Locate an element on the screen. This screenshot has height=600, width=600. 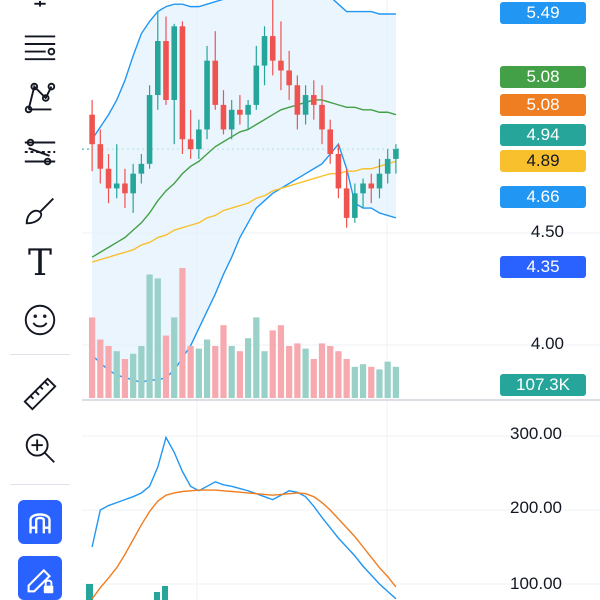
price-badge: 4.94 is located at coordinates (543, 135).